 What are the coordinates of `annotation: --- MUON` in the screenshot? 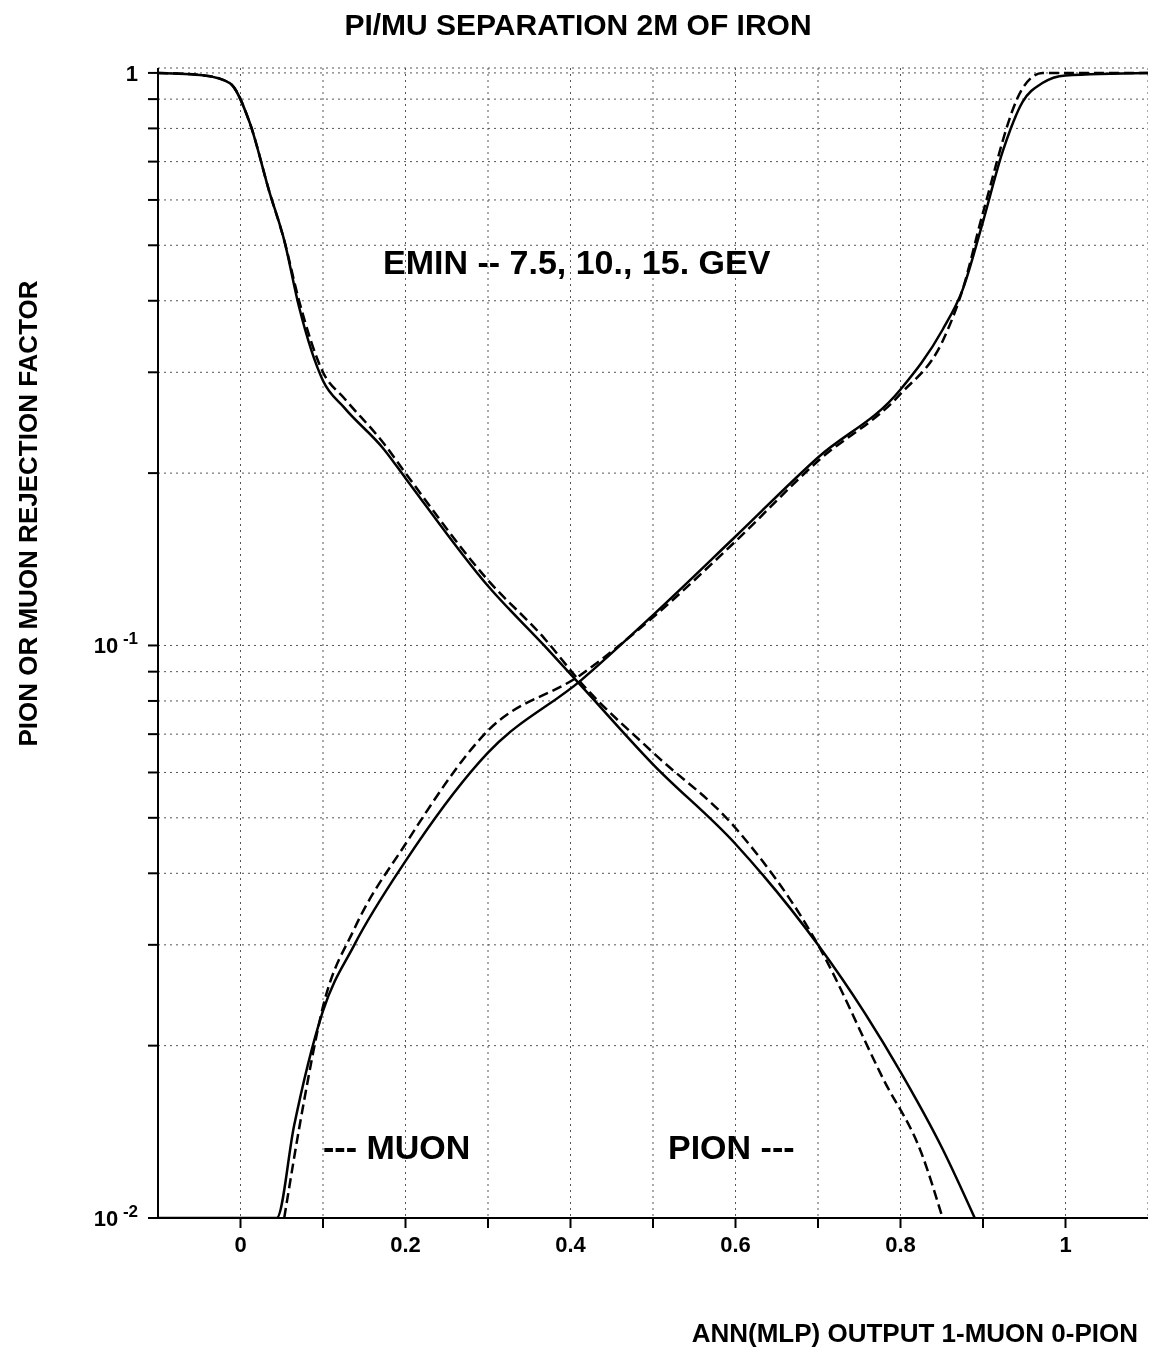 It's located at (397, 1147).